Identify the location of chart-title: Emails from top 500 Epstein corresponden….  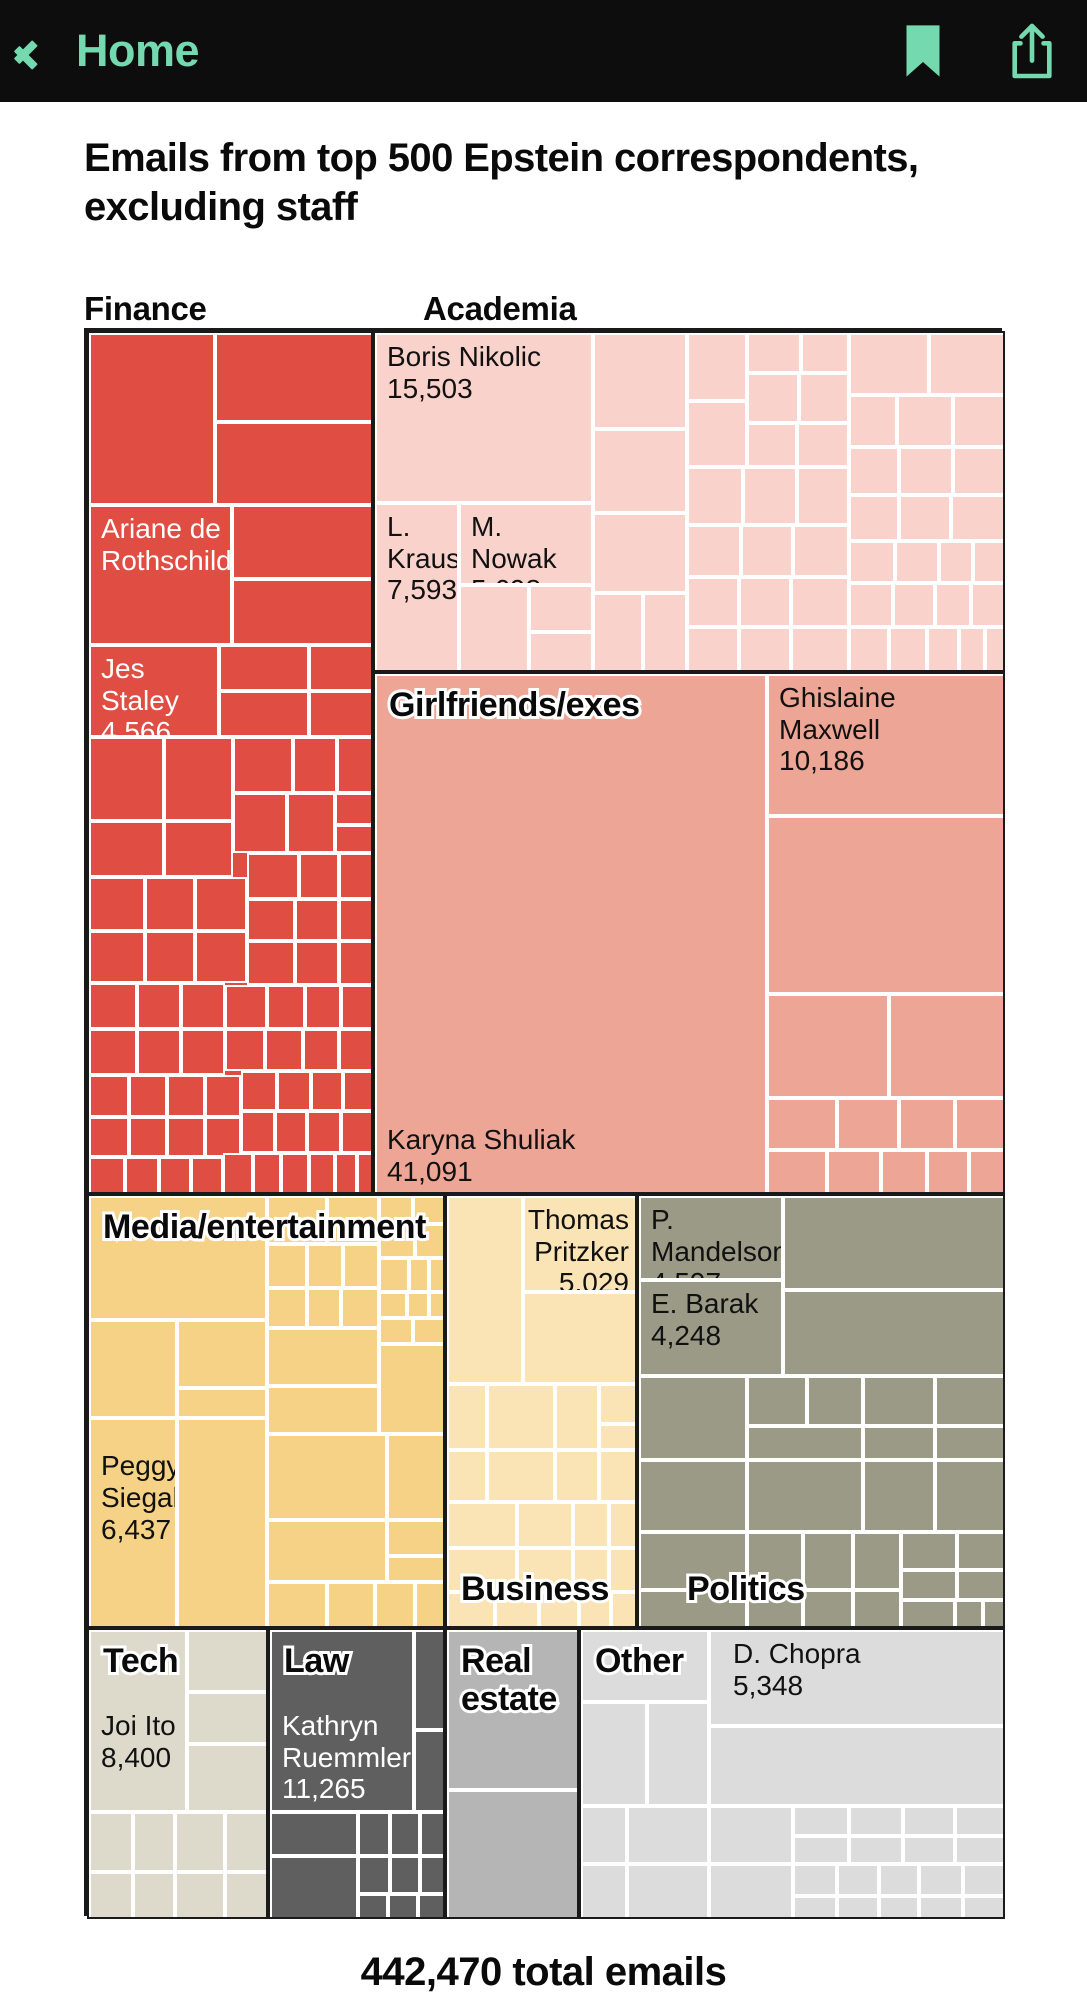
(501, 182).